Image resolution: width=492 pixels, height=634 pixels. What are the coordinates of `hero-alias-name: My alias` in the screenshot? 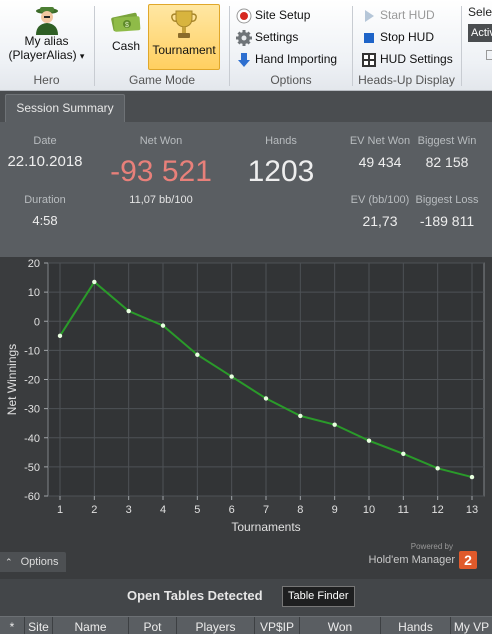 It's located at (46, 41).